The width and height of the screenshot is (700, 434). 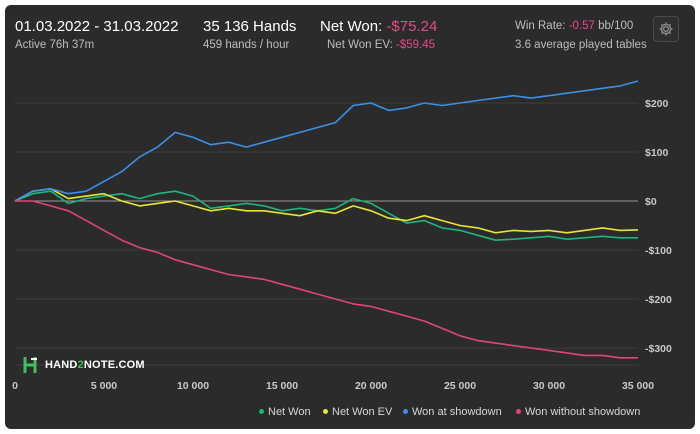 I want to click on net-won: Net Won: -$75.24, so click(x=378, y=26).